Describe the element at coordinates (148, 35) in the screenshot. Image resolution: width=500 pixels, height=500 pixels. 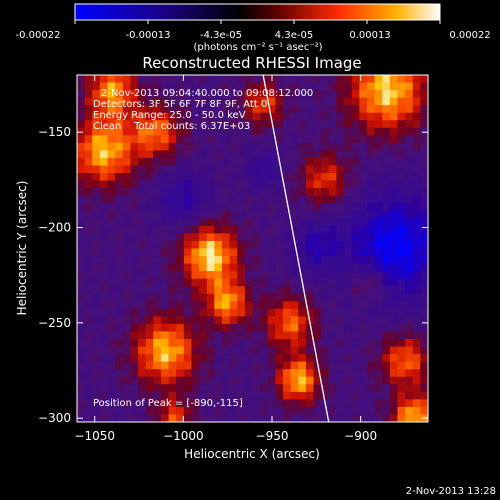
I see `colorbar-tick-label-1: -0.00013` at that location.